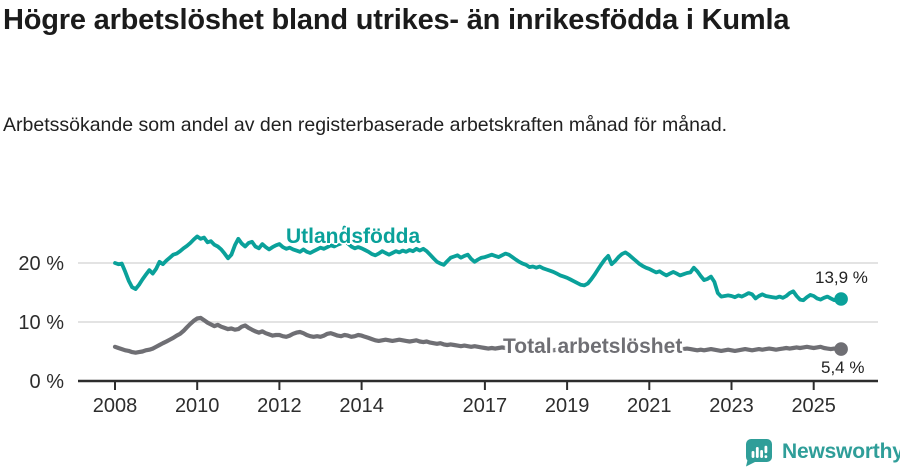 This screenshot has width=900, height=474. I want to click on end-value-label-total-arbetsloshet: 5,4 %, so click(843, 367).